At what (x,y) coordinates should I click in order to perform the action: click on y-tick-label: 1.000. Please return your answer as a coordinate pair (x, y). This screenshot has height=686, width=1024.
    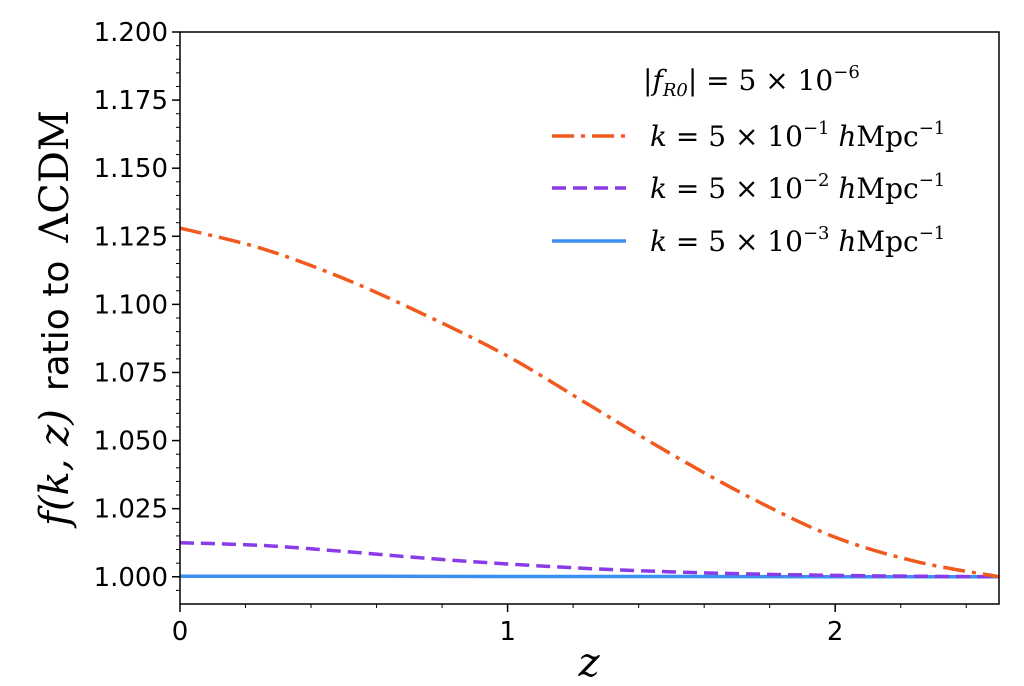
    Looking at the image, I should click on (131, 578).